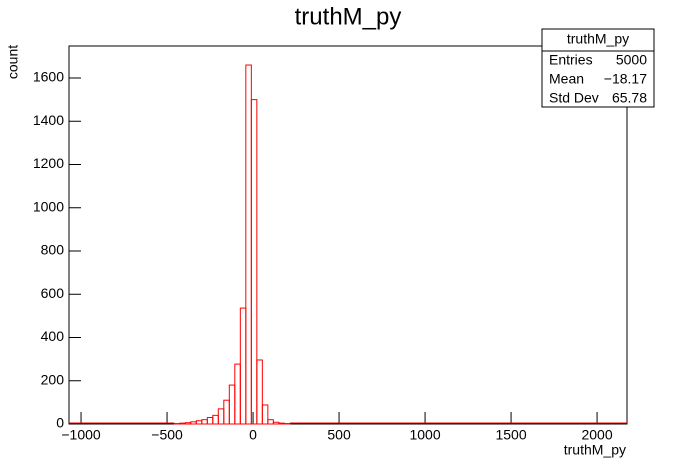 The width and height of the screenshot is (696, 472). I want to click on x-tick-label: −500, so click(167, 435).